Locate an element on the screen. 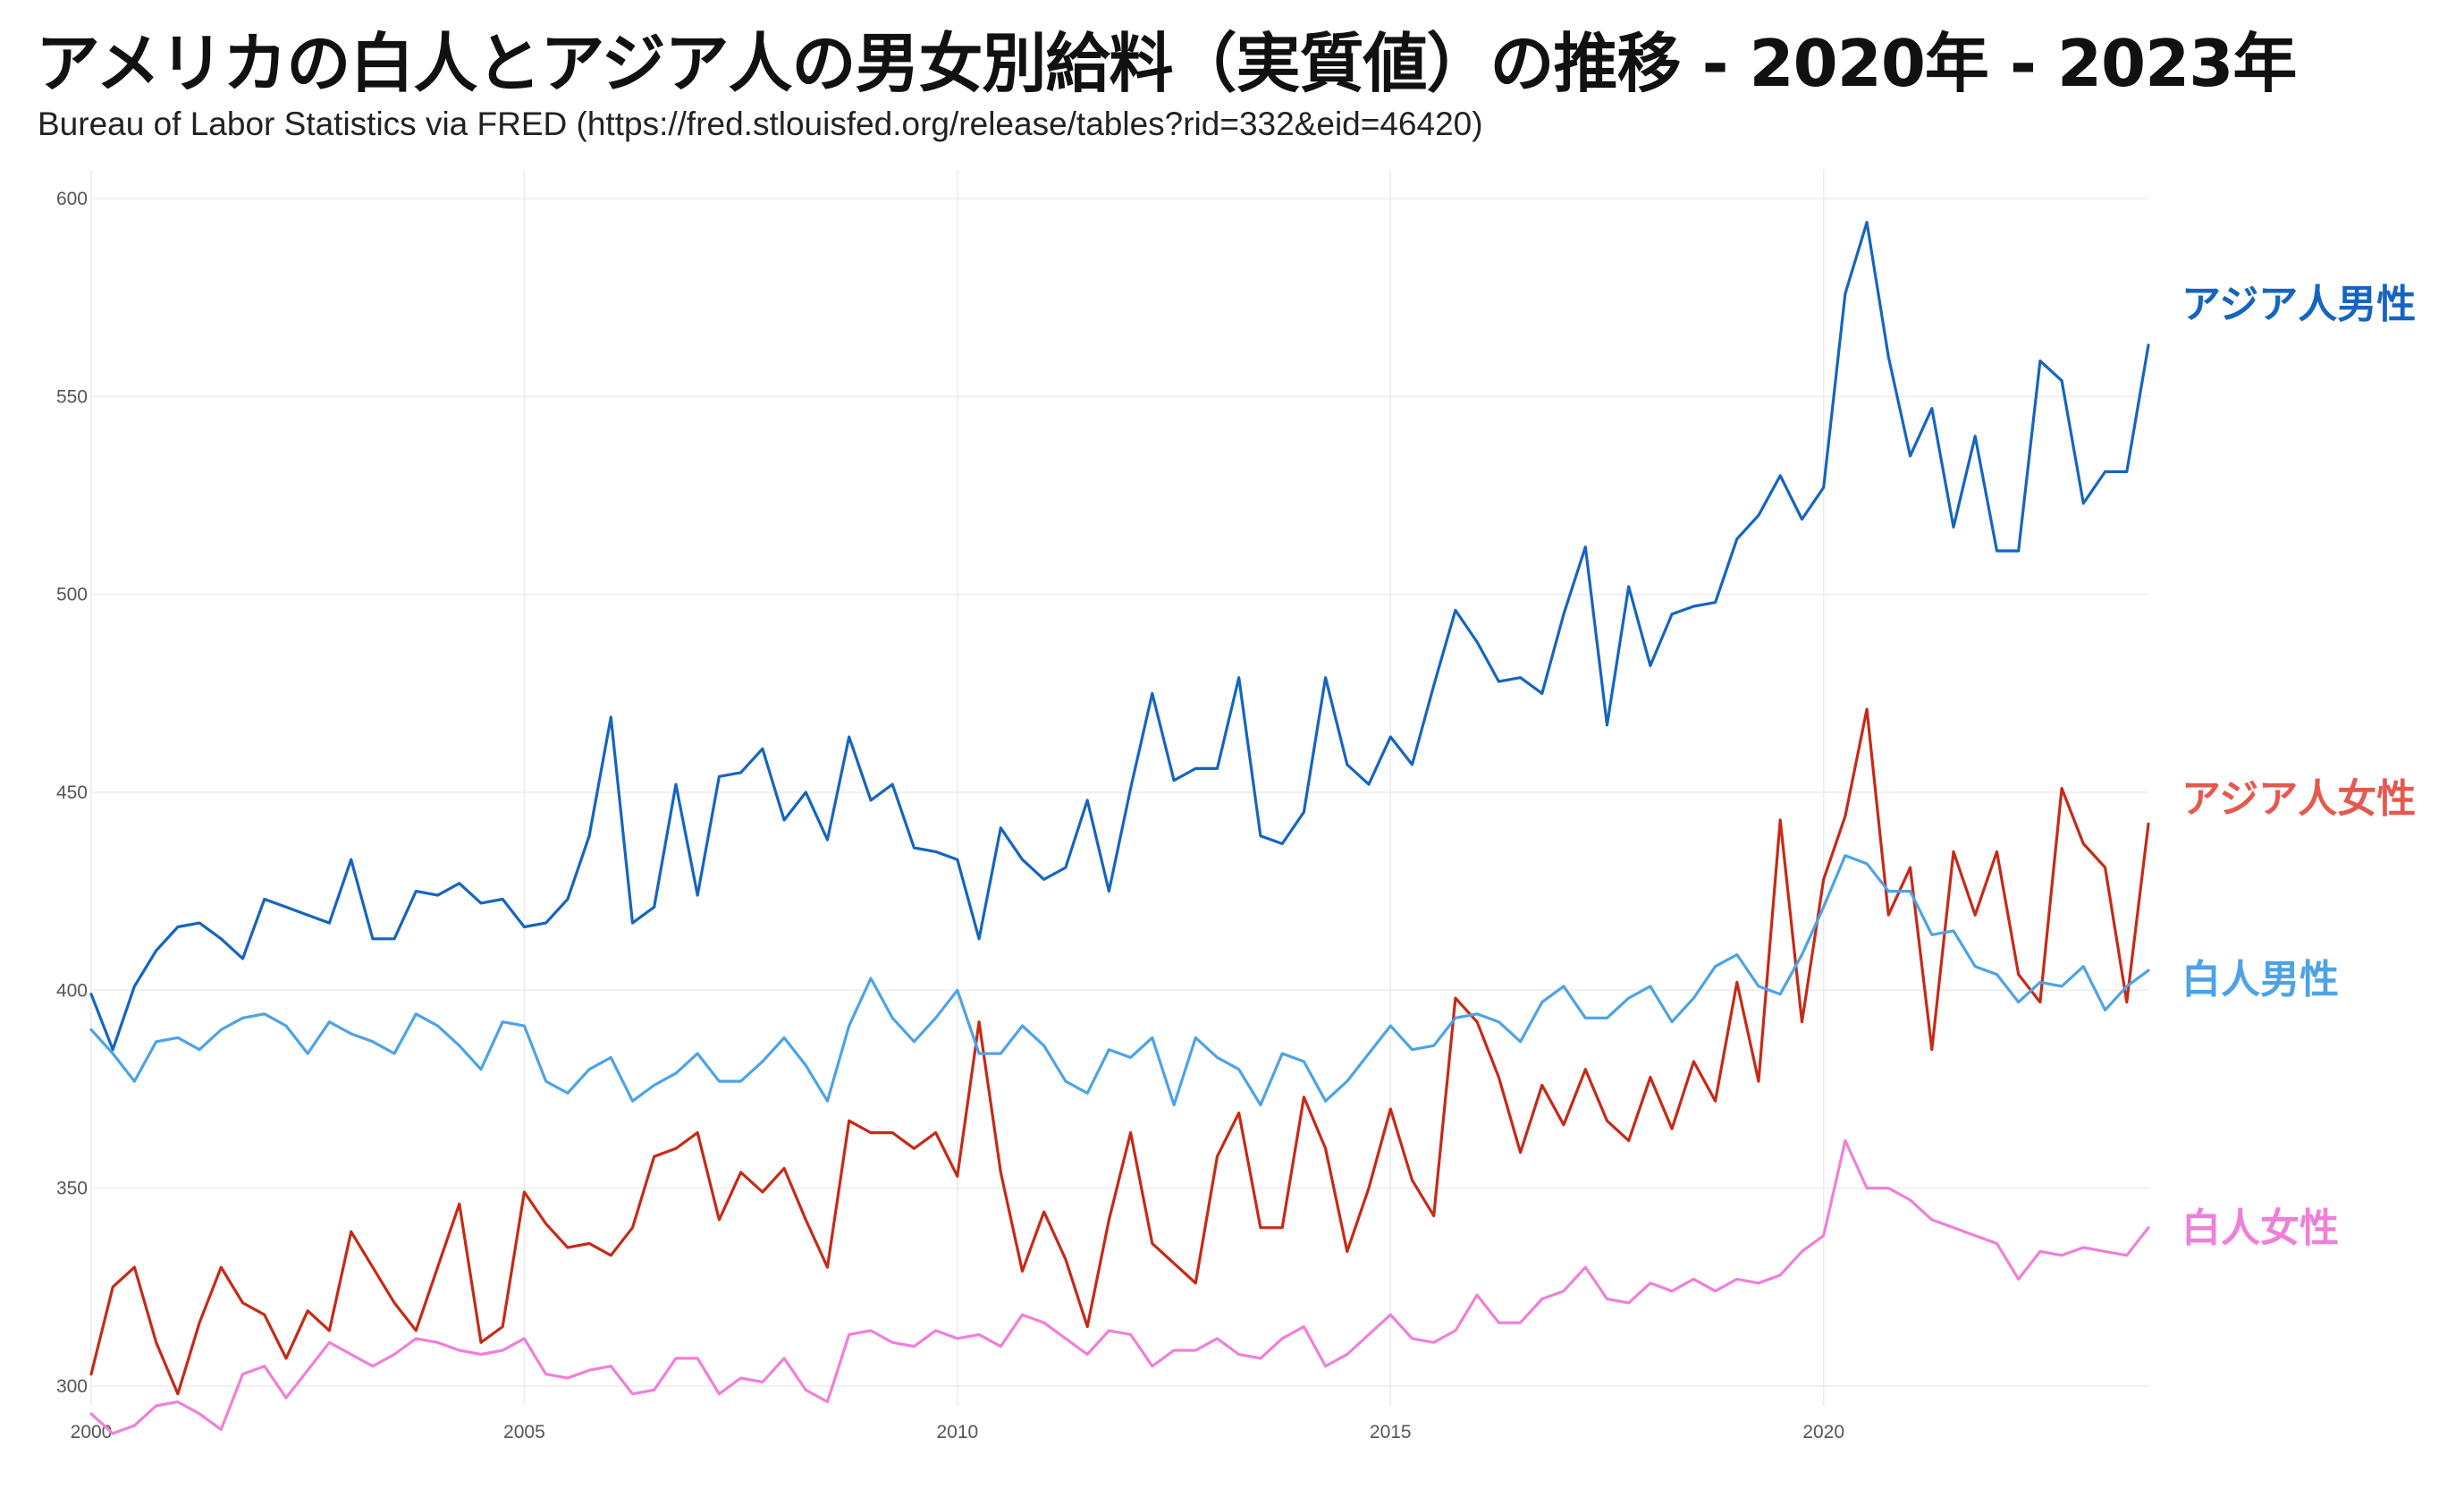  series-label-2: 白人男性 is located at coordinates (2260, 979).